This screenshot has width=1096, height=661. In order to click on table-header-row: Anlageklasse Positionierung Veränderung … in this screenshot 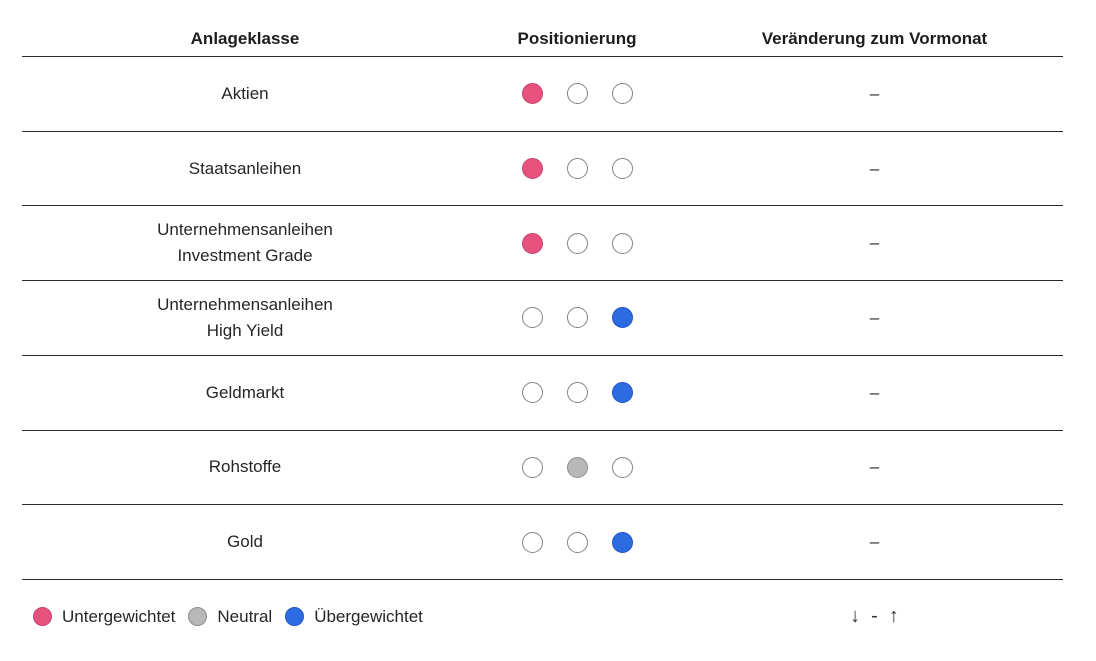, I will do `click(542, 28)`.